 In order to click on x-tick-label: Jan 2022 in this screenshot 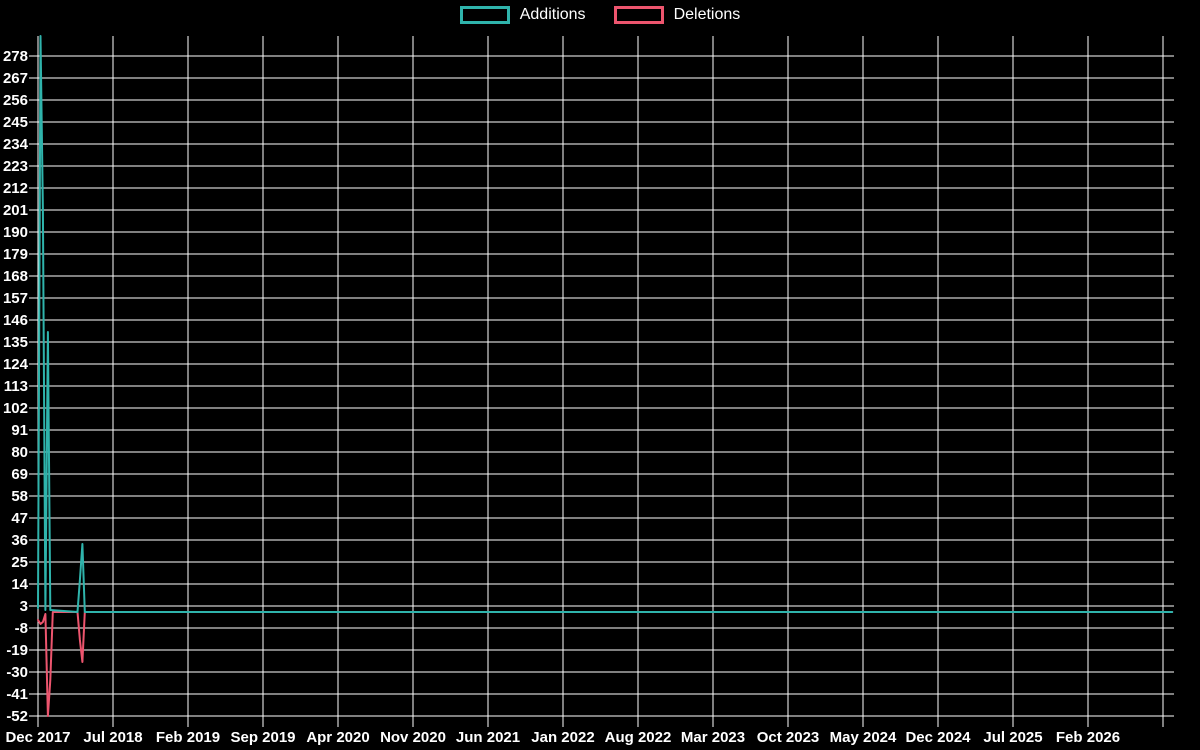, I will do `click(562, 737)`.